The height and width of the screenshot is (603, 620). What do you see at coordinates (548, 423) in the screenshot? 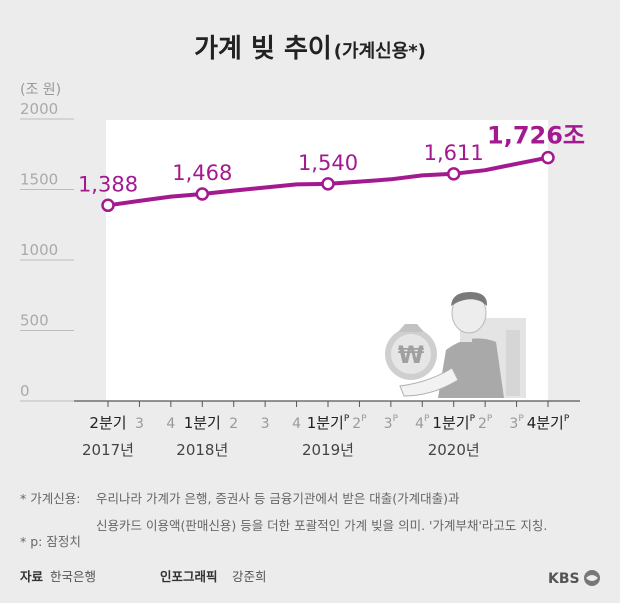
I see `x-tick-label: 4분기P` at bounding box center [548, 423].